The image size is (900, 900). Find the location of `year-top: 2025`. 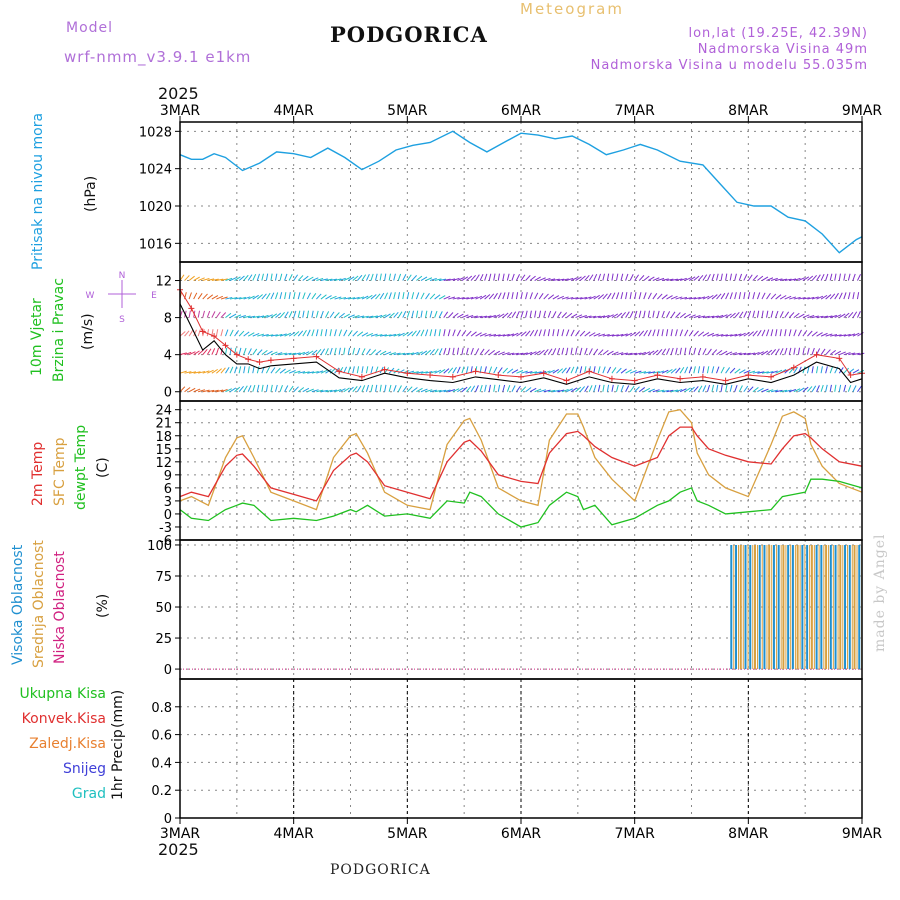

year-top: 2025 is located at coordinates (178, 93).